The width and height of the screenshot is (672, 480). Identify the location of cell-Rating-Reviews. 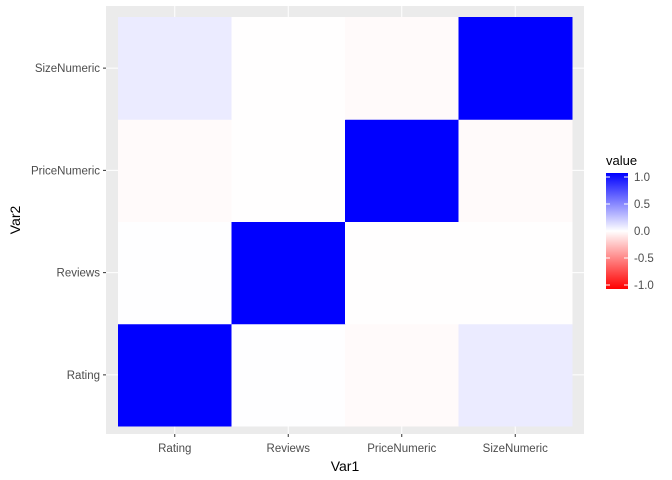
(175, 273).